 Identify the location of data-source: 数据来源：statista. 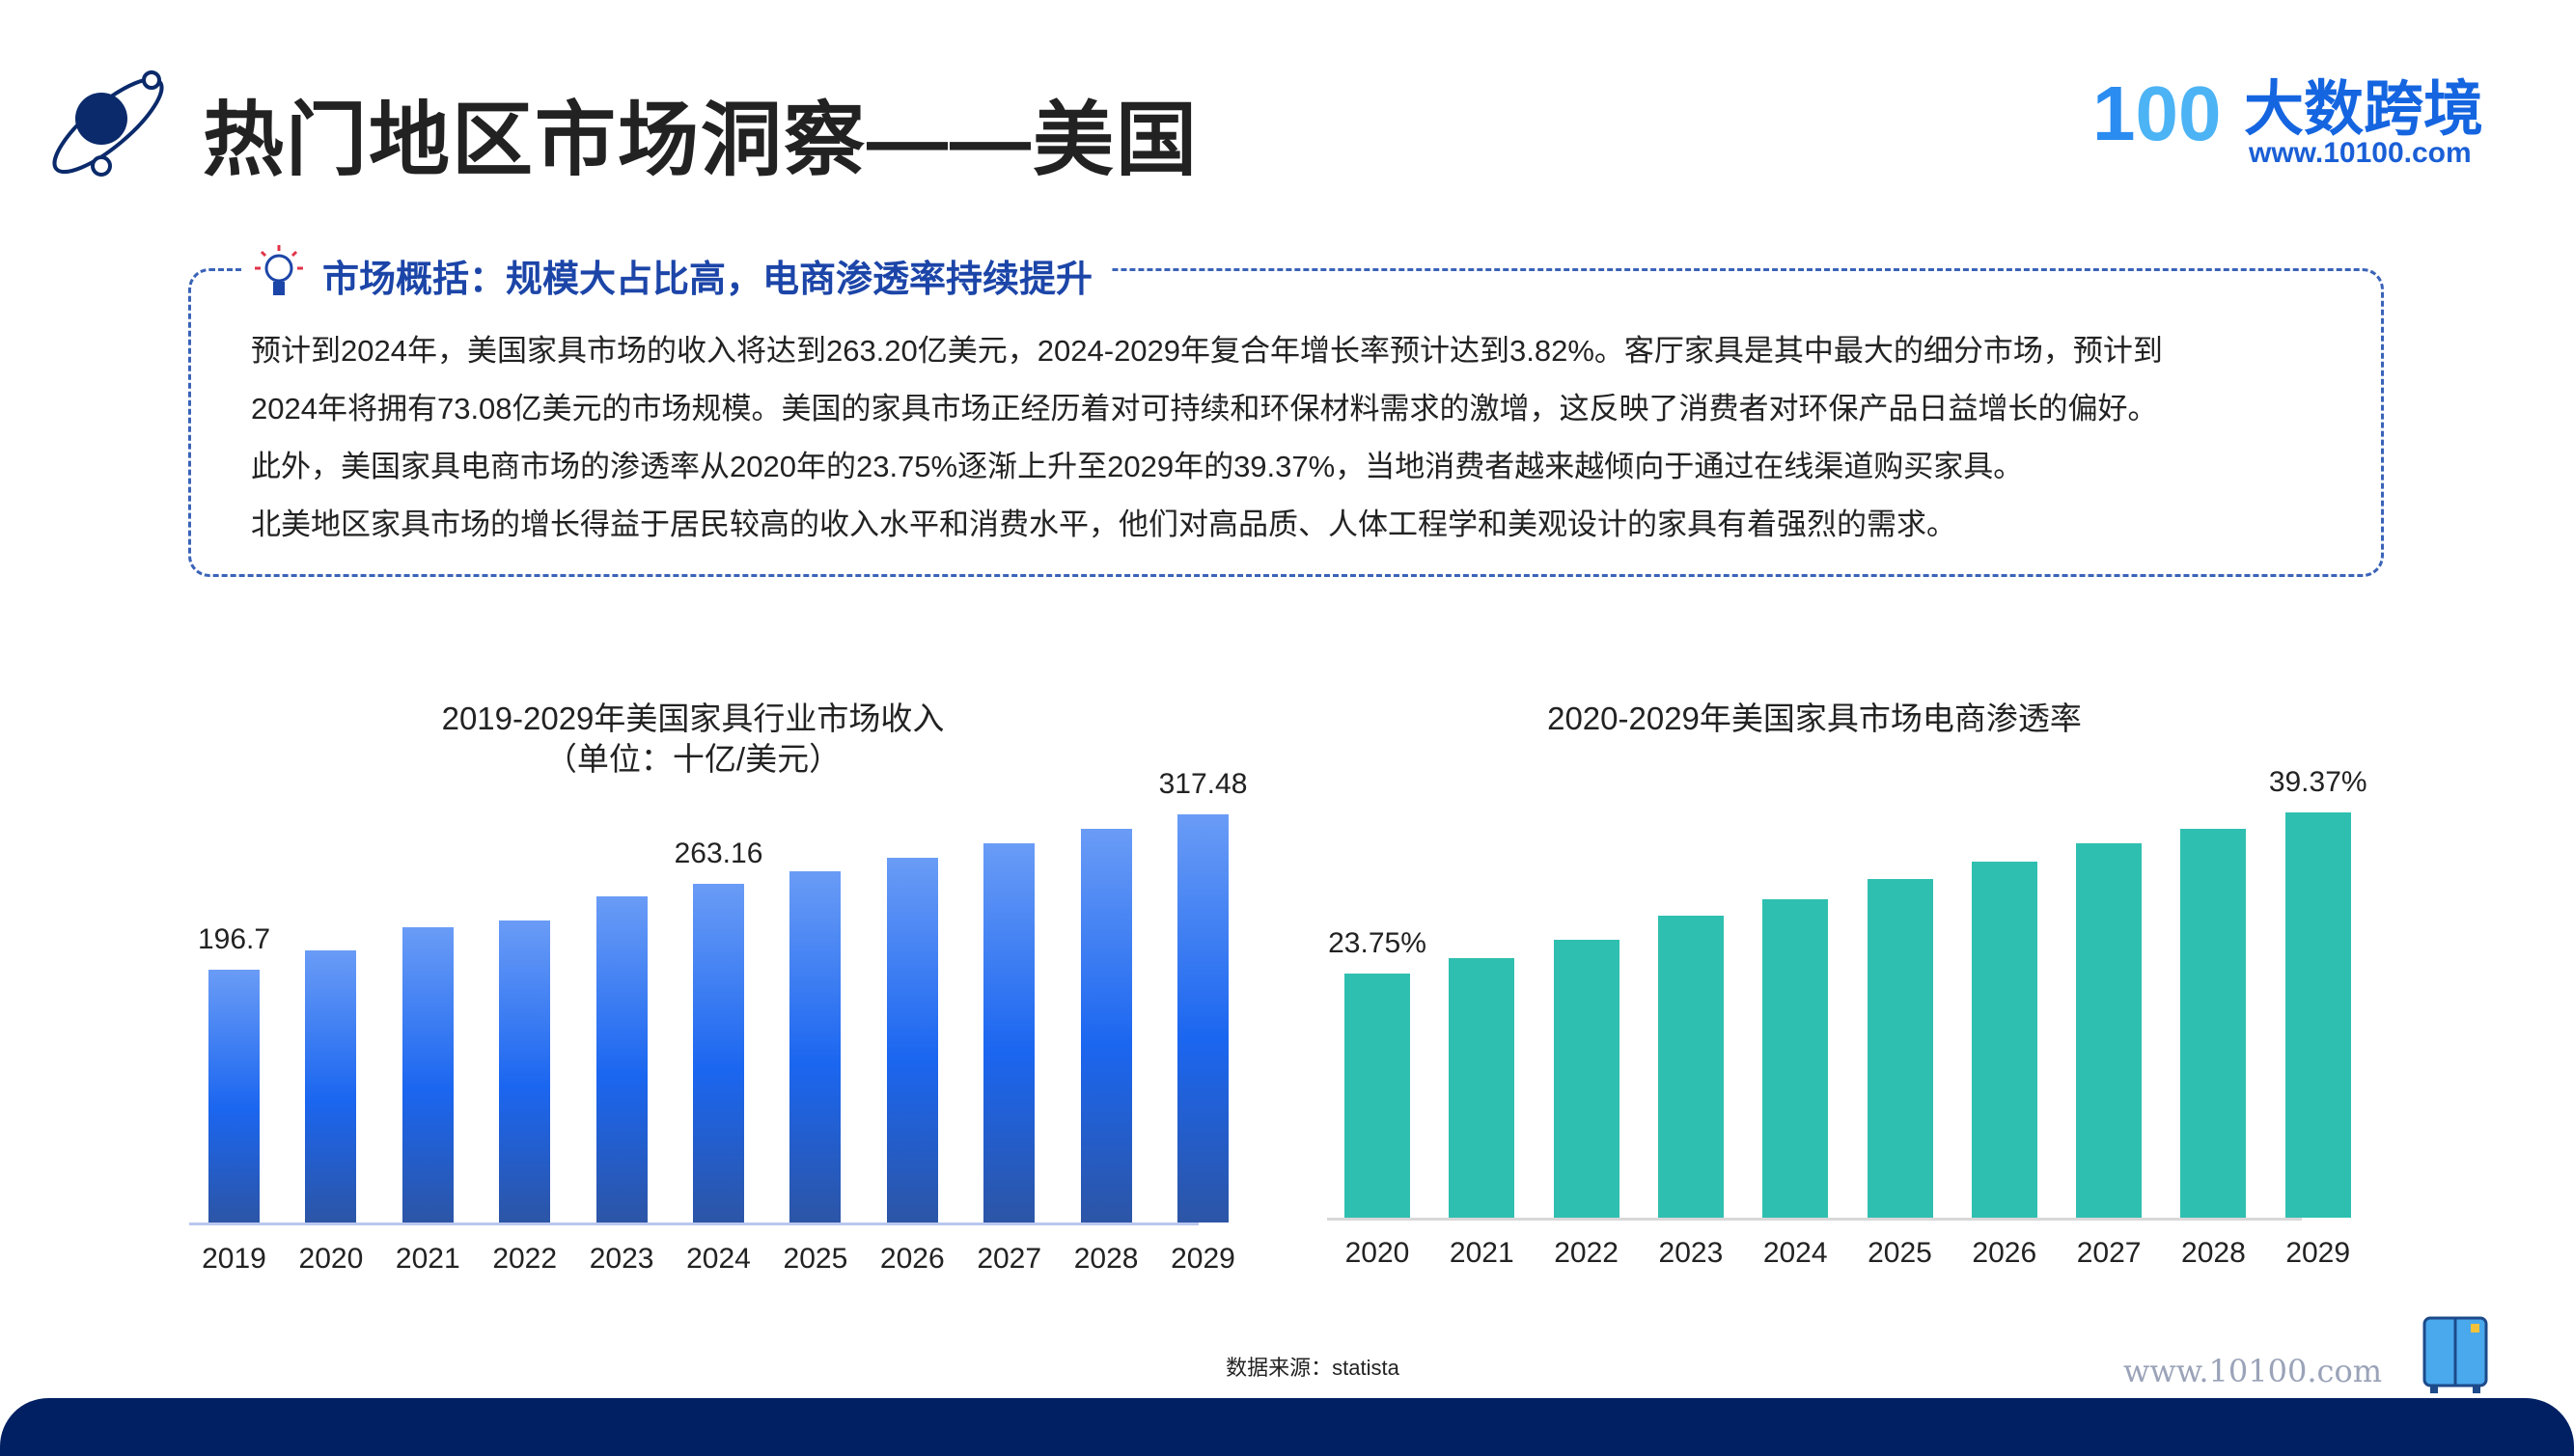
(1312, 1368).